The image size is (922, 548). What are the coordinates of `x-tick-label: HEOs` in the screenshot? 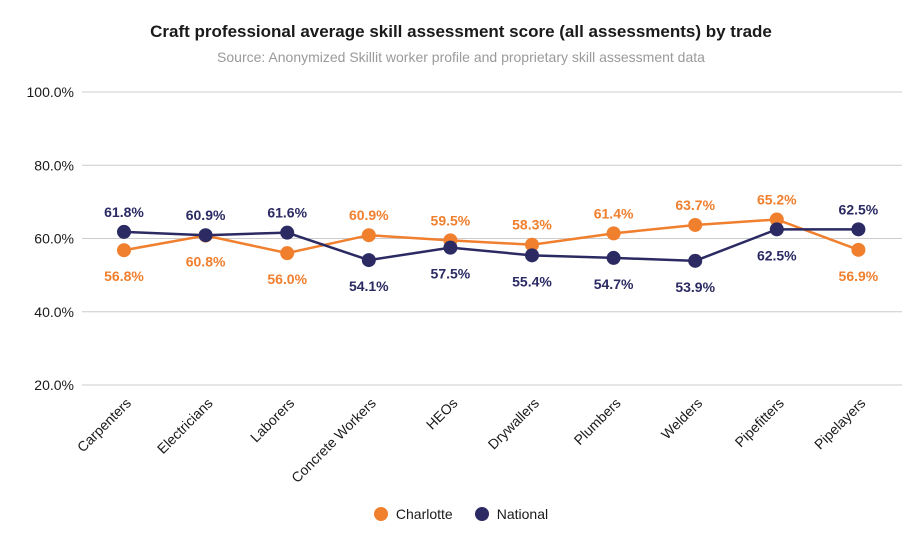 It's located at (442, 414).